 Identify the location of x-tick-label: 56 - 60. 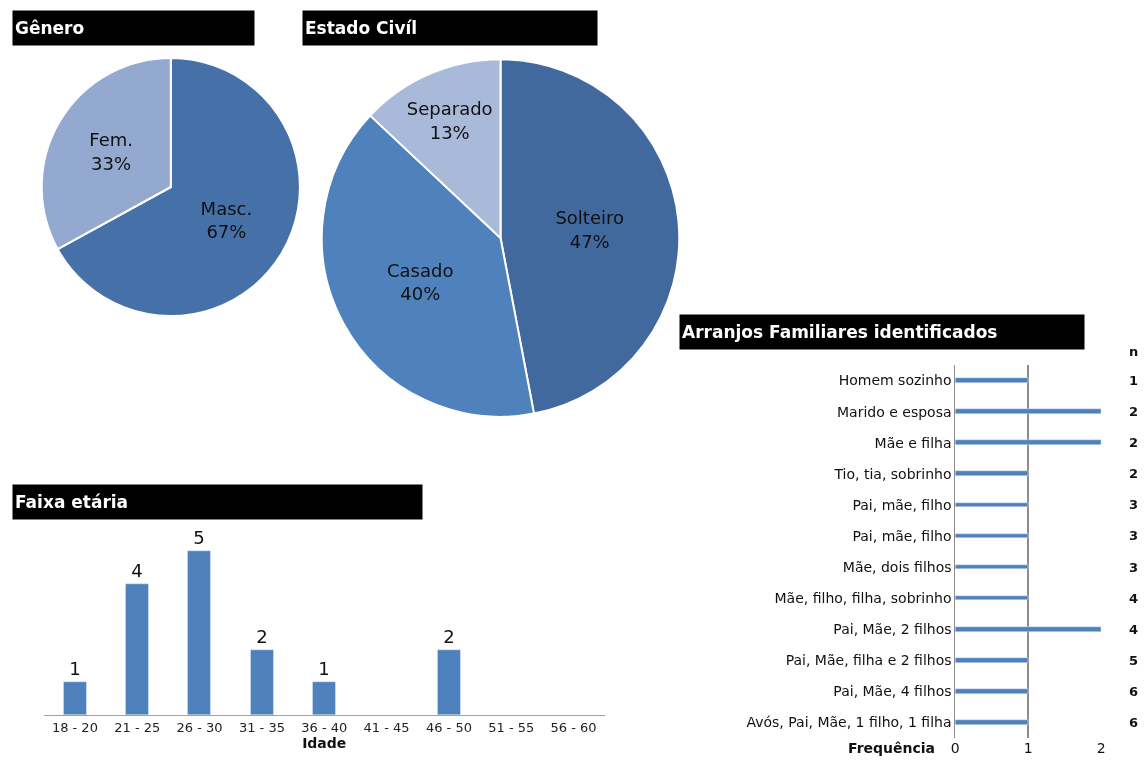
(573, 727).